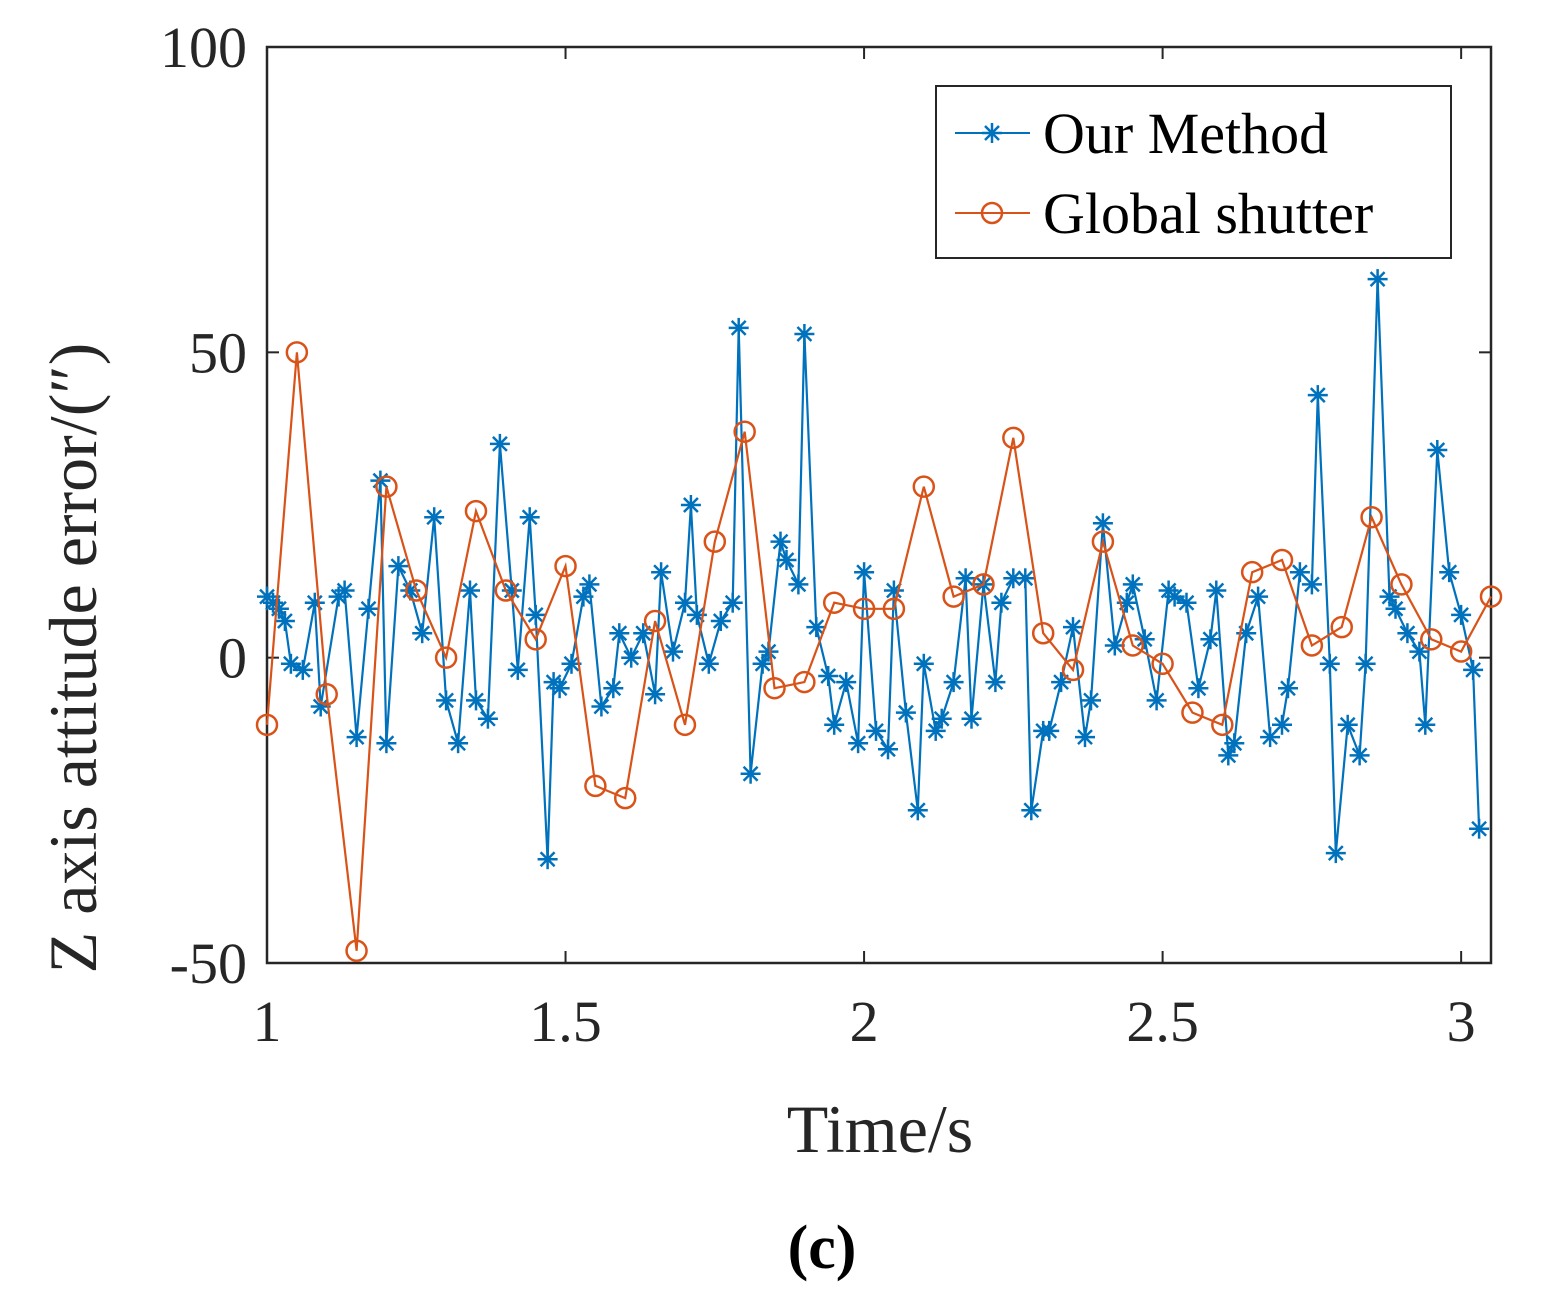 This screenshot has width=1547, height=1298. Describe the element at coordinates (208, 963) in the screenshot. I see `y-tick-label: -50` at that location.